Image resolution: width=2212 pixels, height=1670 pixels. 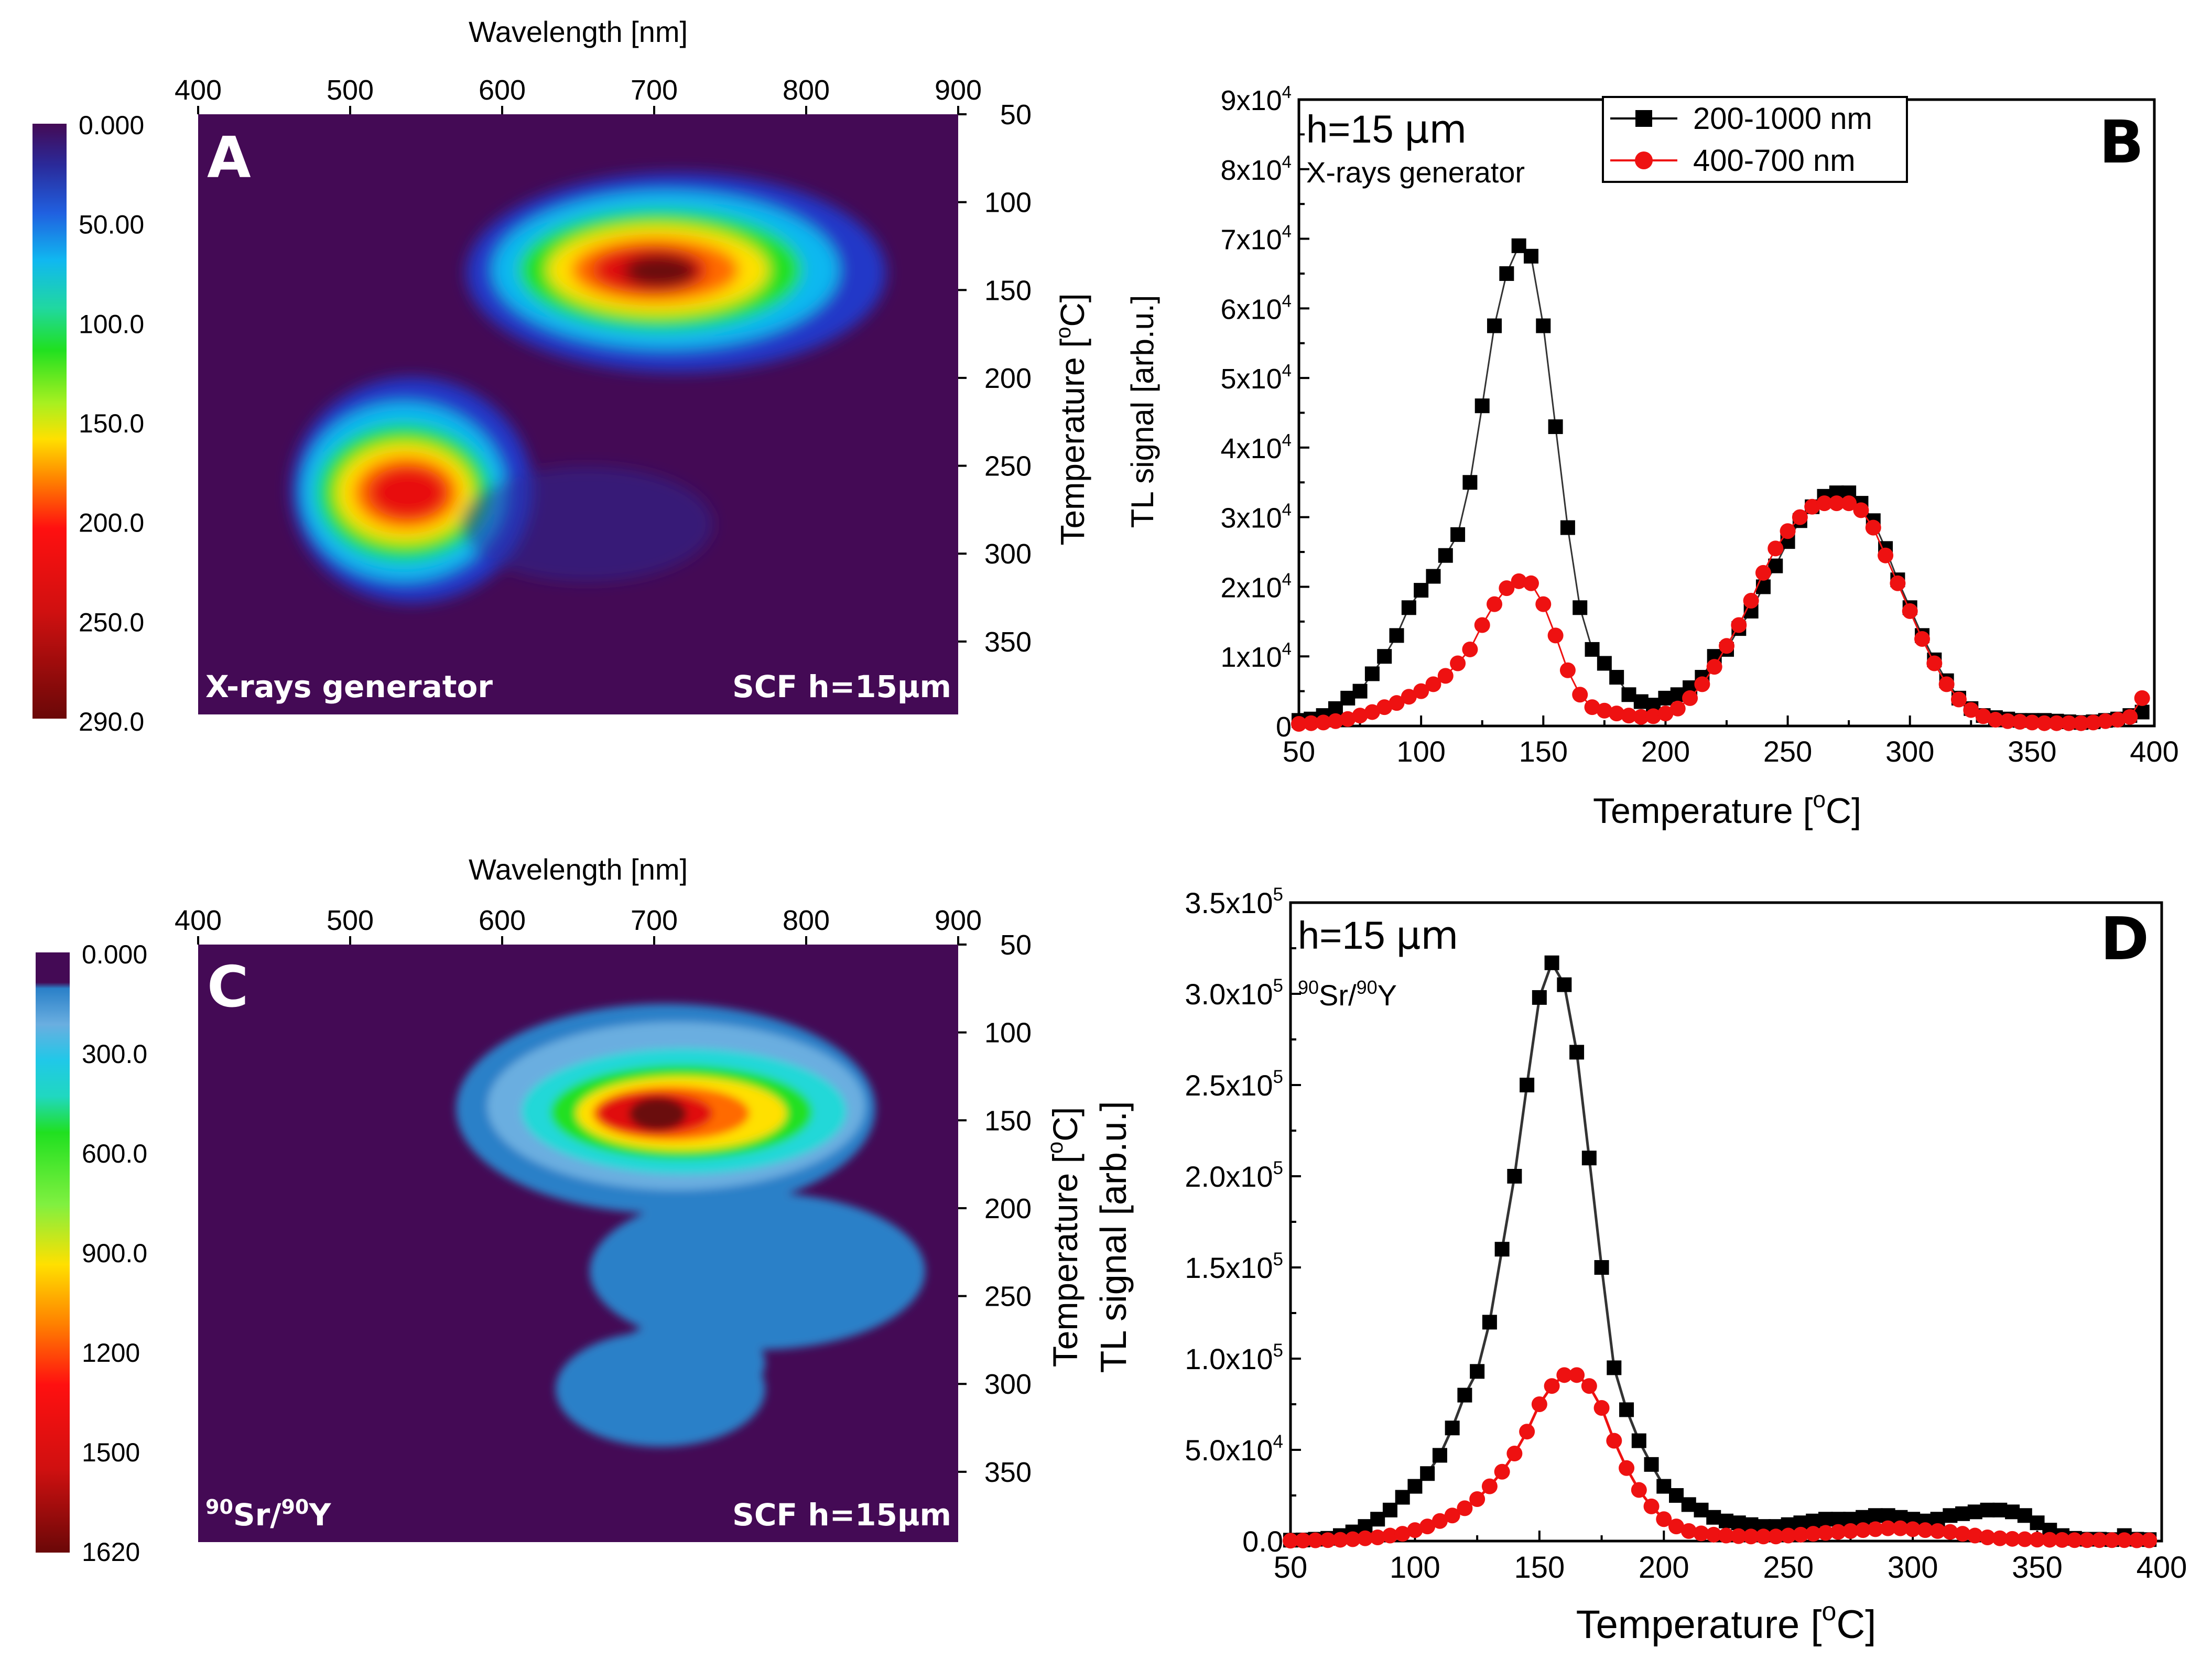 What do you see at coordinates (111, 623) in the screenshot?
I see `colorbar-tick-label: 250.0` at bounding box center [111, 623].